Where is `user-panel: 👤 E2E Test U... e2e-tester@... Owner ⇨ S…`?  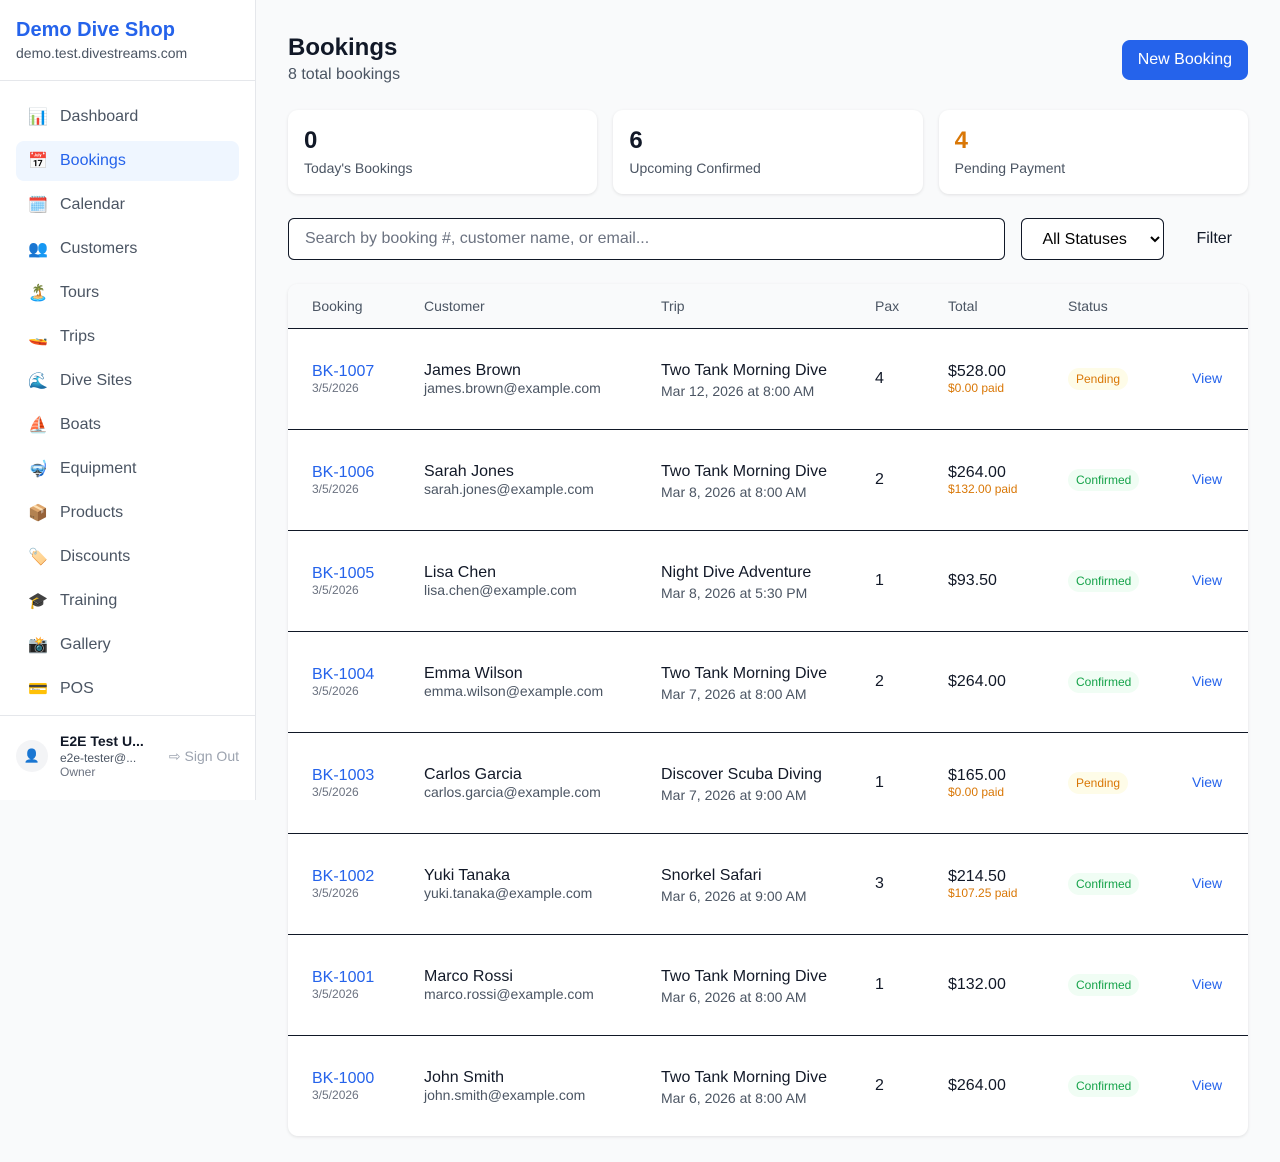
user-panel: 👤 E2E Test U... e2e-tester@... Owner ⇨ S… is located at coordinates (127, 755).